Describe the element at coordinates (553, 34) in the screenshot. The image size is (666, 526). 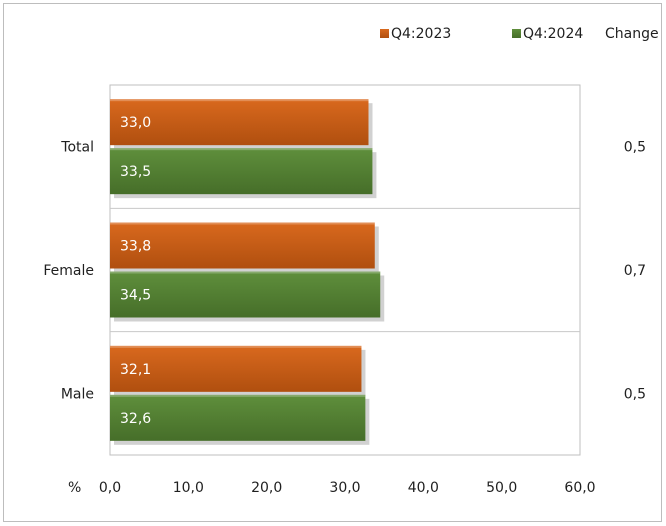
I see `legend-label-q4-2024: Q4:2024` at that location.